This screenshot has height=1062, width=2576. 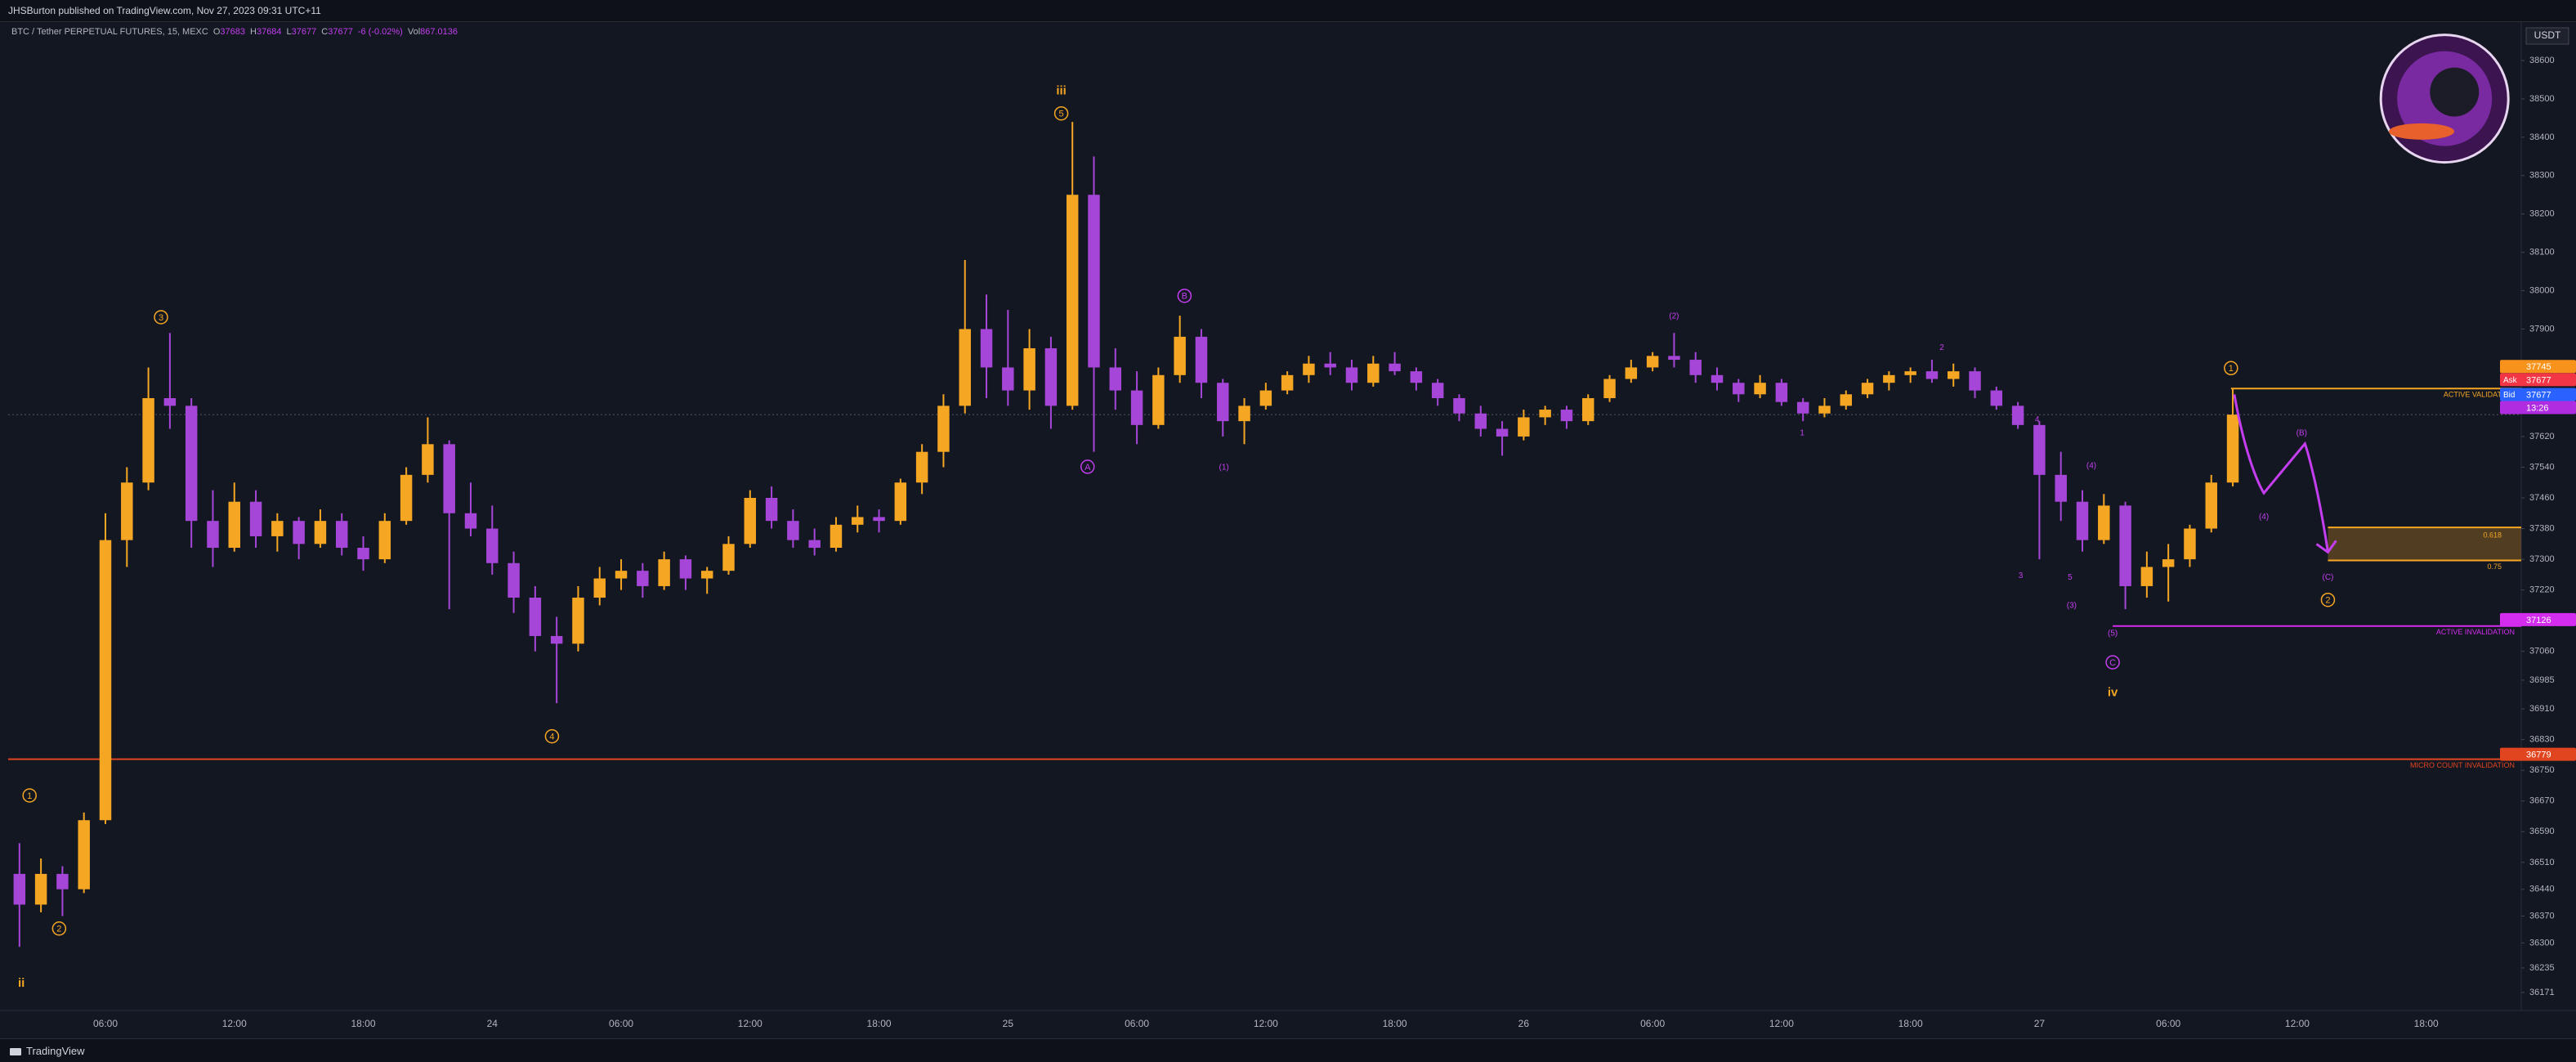 What do you see at coordinates (2542, 916) in the screenshot?
I see `y-tick-label: 36370` at bounding box center [2542, 916].